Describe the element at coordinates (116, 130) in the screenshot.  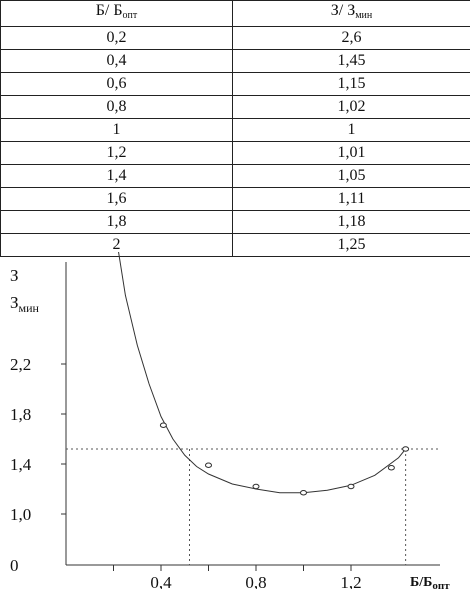
I see `cell-b-ratio: 1` at that location.